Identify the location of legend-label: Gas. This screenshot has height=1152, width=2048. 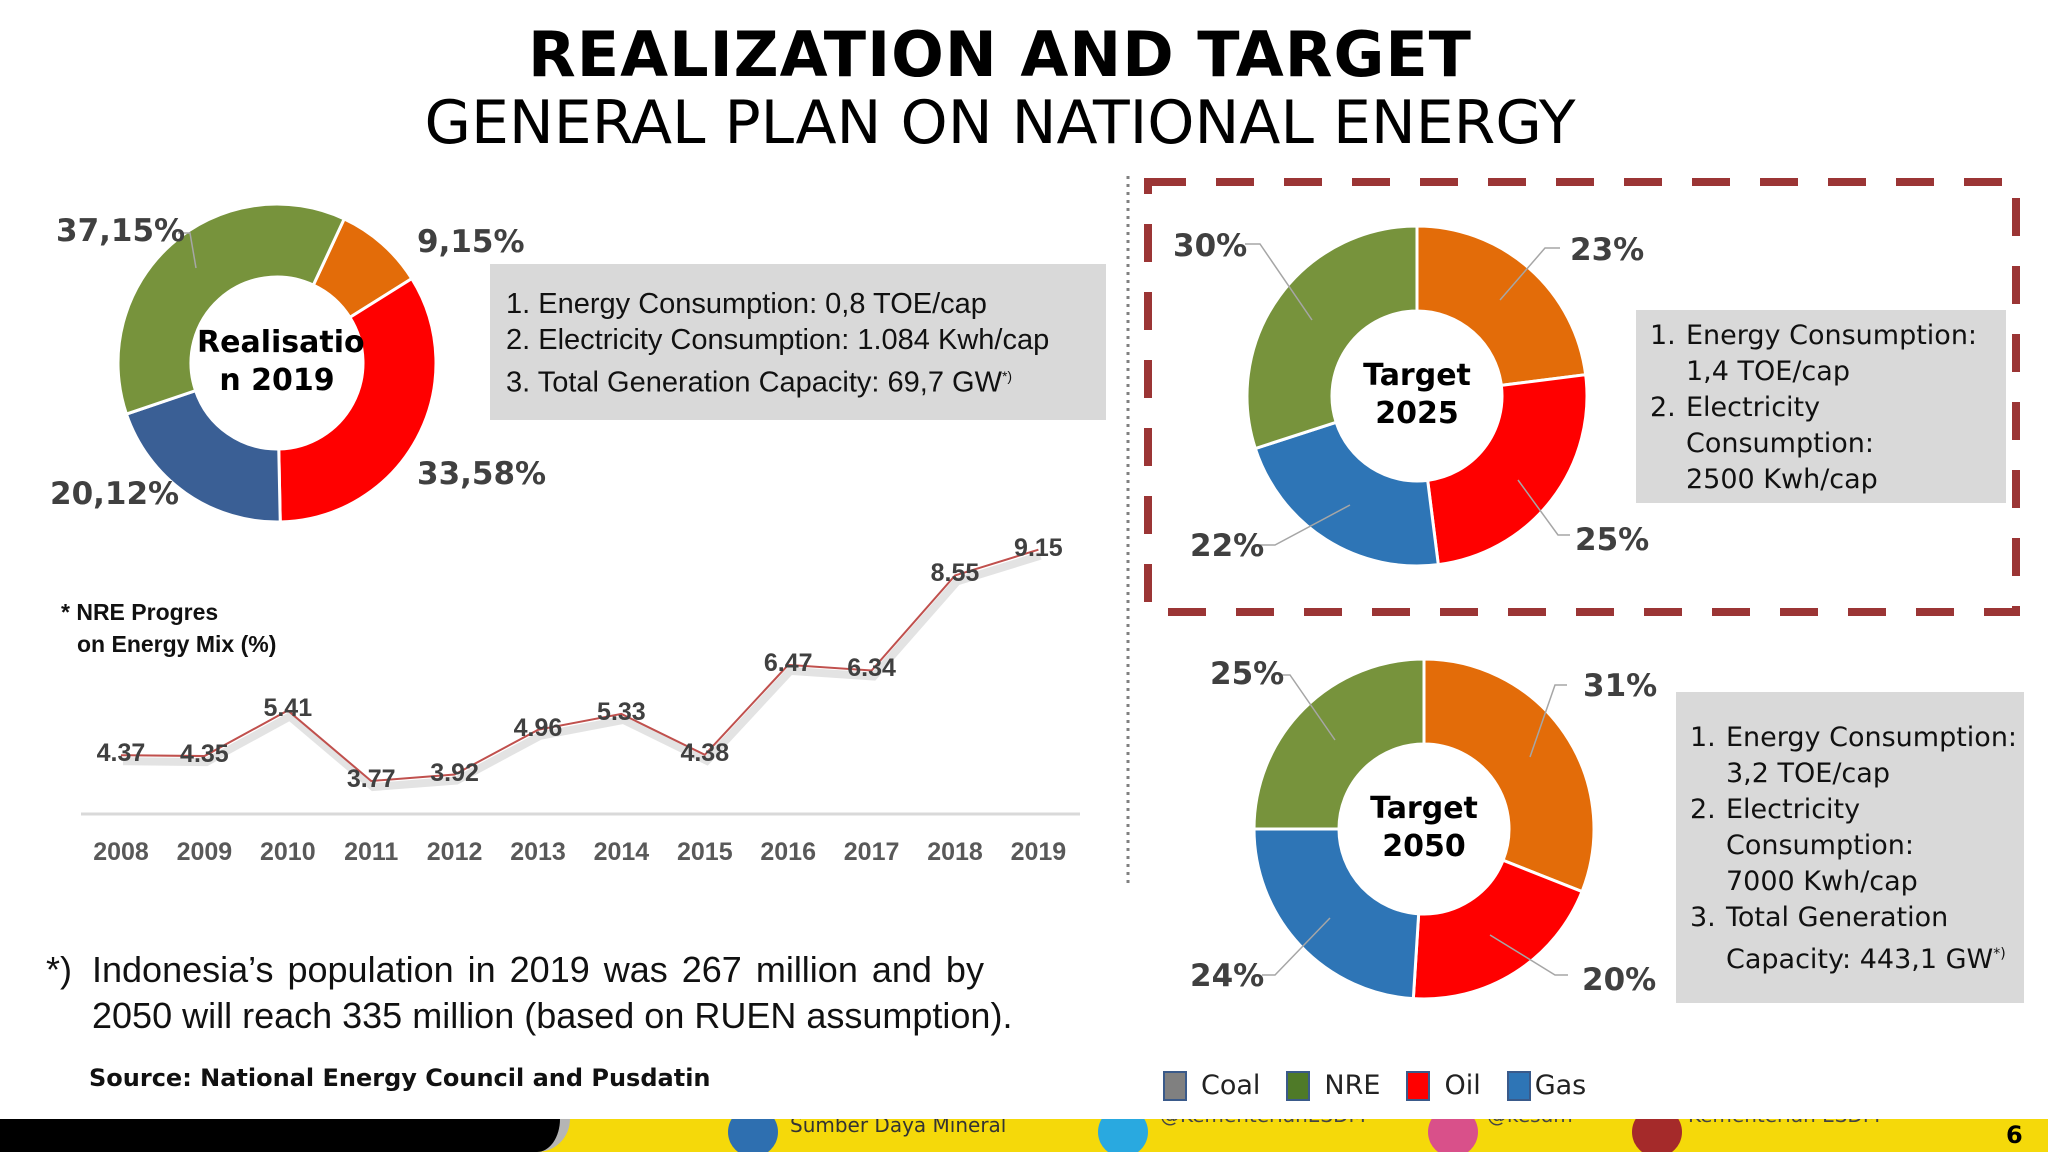
(1560, 1085).